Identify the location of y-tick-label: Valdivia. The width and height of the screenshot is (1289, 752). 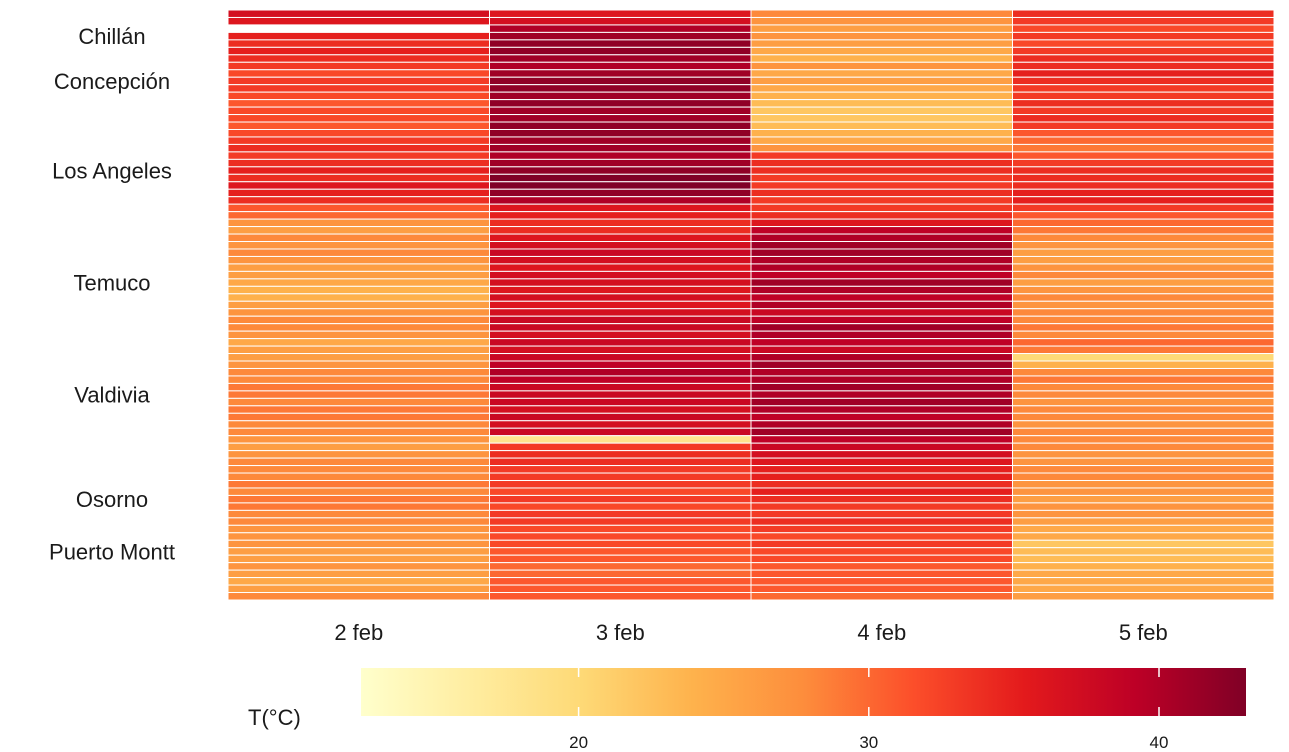
(112, 395).